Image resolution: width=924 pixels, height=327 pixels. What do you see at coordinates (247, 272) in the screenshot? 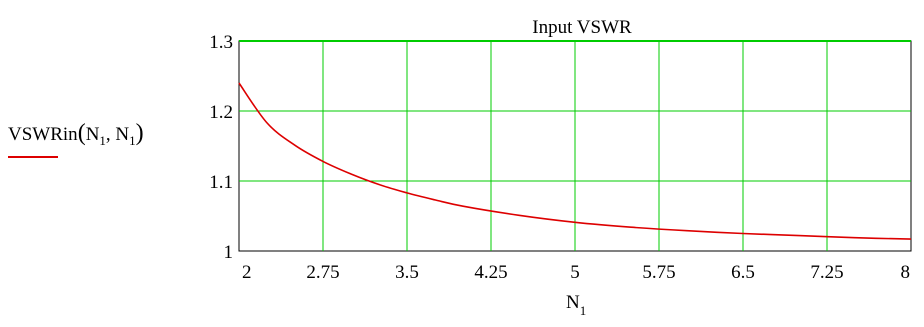
I see `x-tick-label: 2` at bounding box center [247, 272].